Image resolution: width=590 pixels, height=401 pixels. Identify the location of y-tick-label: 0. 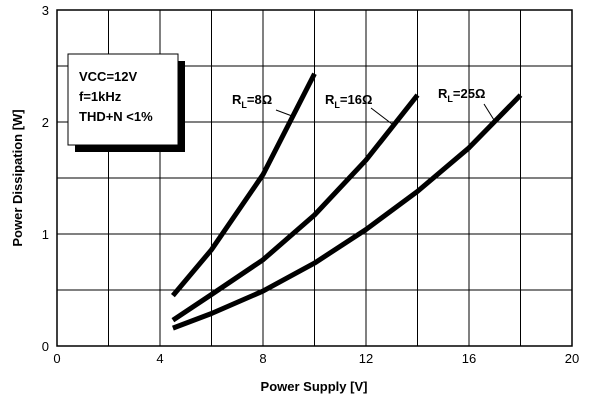
(45, 346).